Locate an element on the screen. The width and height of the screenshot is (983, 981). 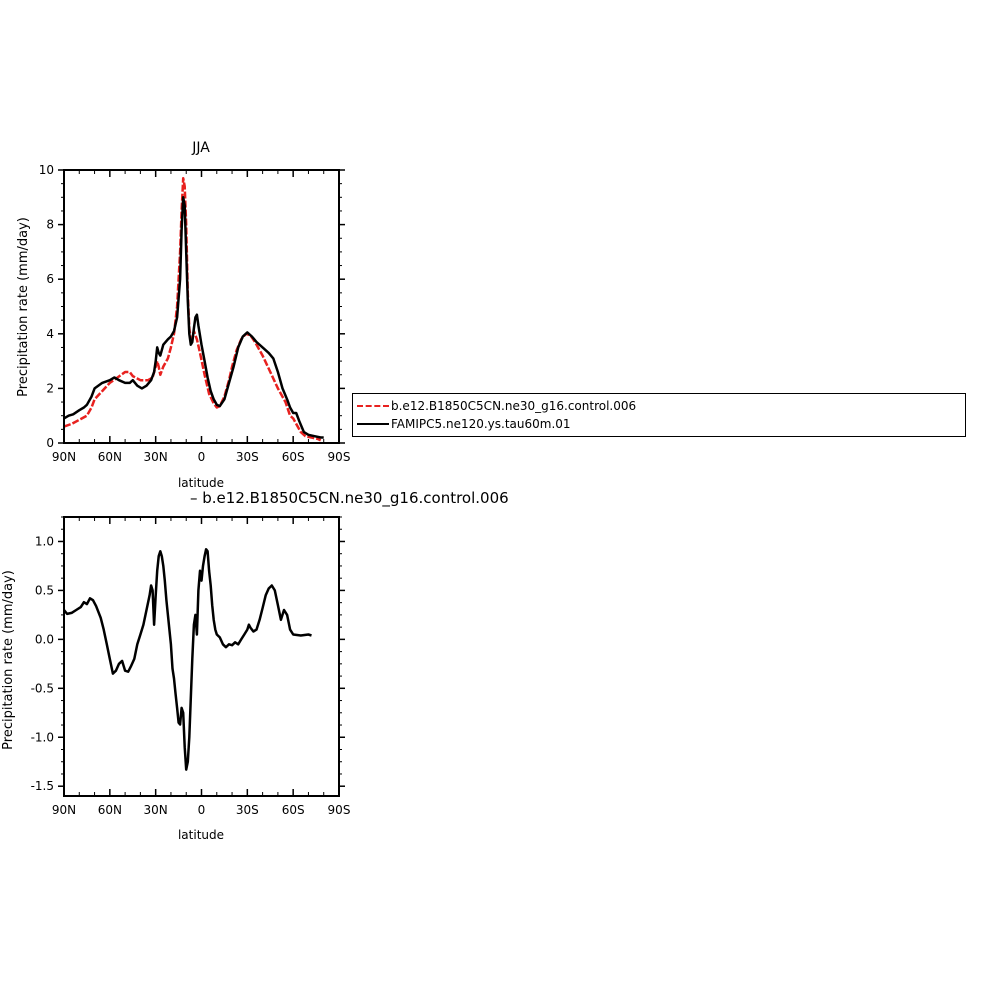
top-plot-frame is located at coordinates (201, 306).